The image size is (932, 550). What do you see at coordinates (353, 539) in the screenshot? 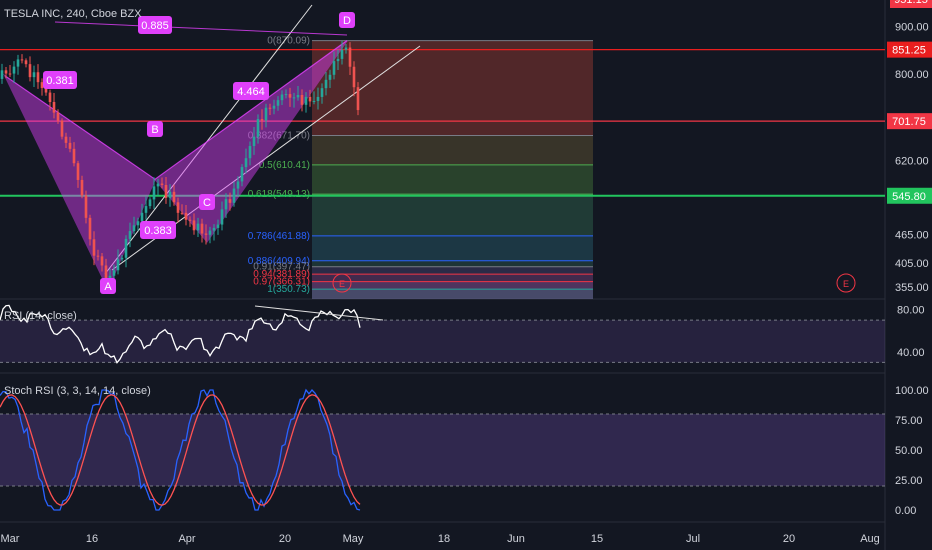
I see `time-tick-label: May` at bounding box center [353, 539].